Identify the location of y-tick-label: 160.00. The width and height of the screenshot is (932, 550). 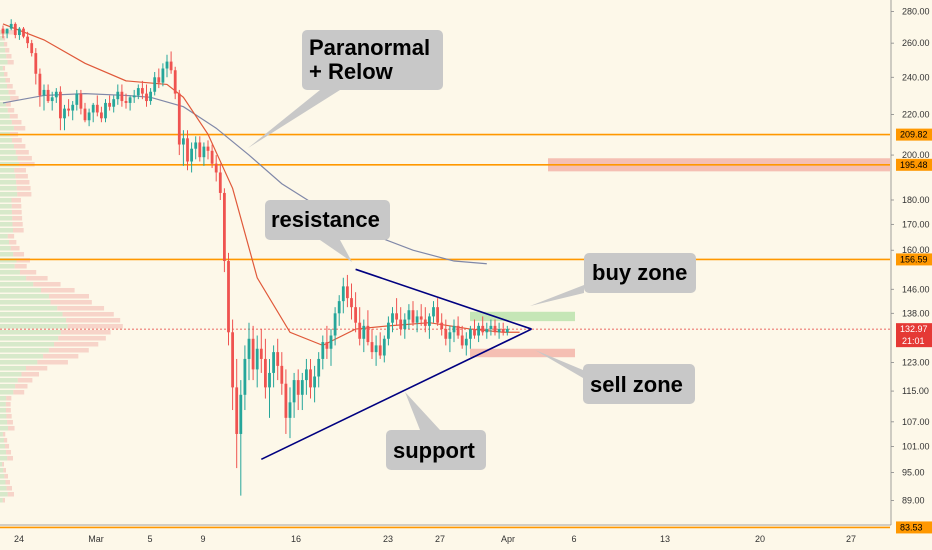
(916, 250).